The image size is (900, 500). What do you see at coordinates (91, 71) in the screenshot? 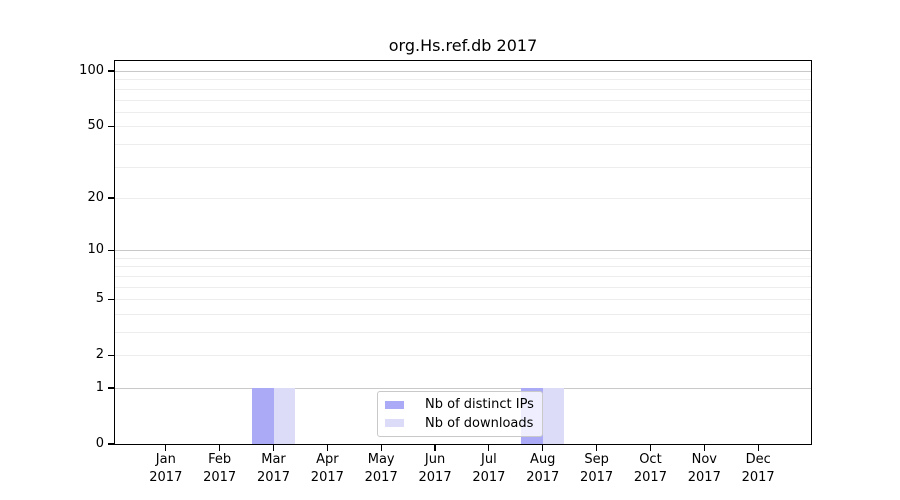
I see `y-tick-label: 100` at bounding box center [91, 71].